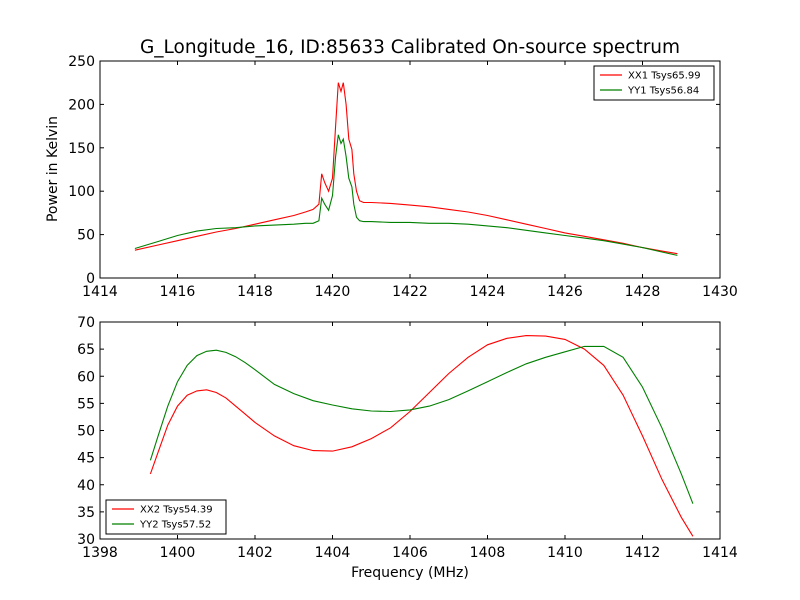 This screenshot has width=800, height=600. What do you see at coordinates (86, 377) in the screenshot?
I see `bottom-ytick-label: 60` at bounding box center [86, 377].